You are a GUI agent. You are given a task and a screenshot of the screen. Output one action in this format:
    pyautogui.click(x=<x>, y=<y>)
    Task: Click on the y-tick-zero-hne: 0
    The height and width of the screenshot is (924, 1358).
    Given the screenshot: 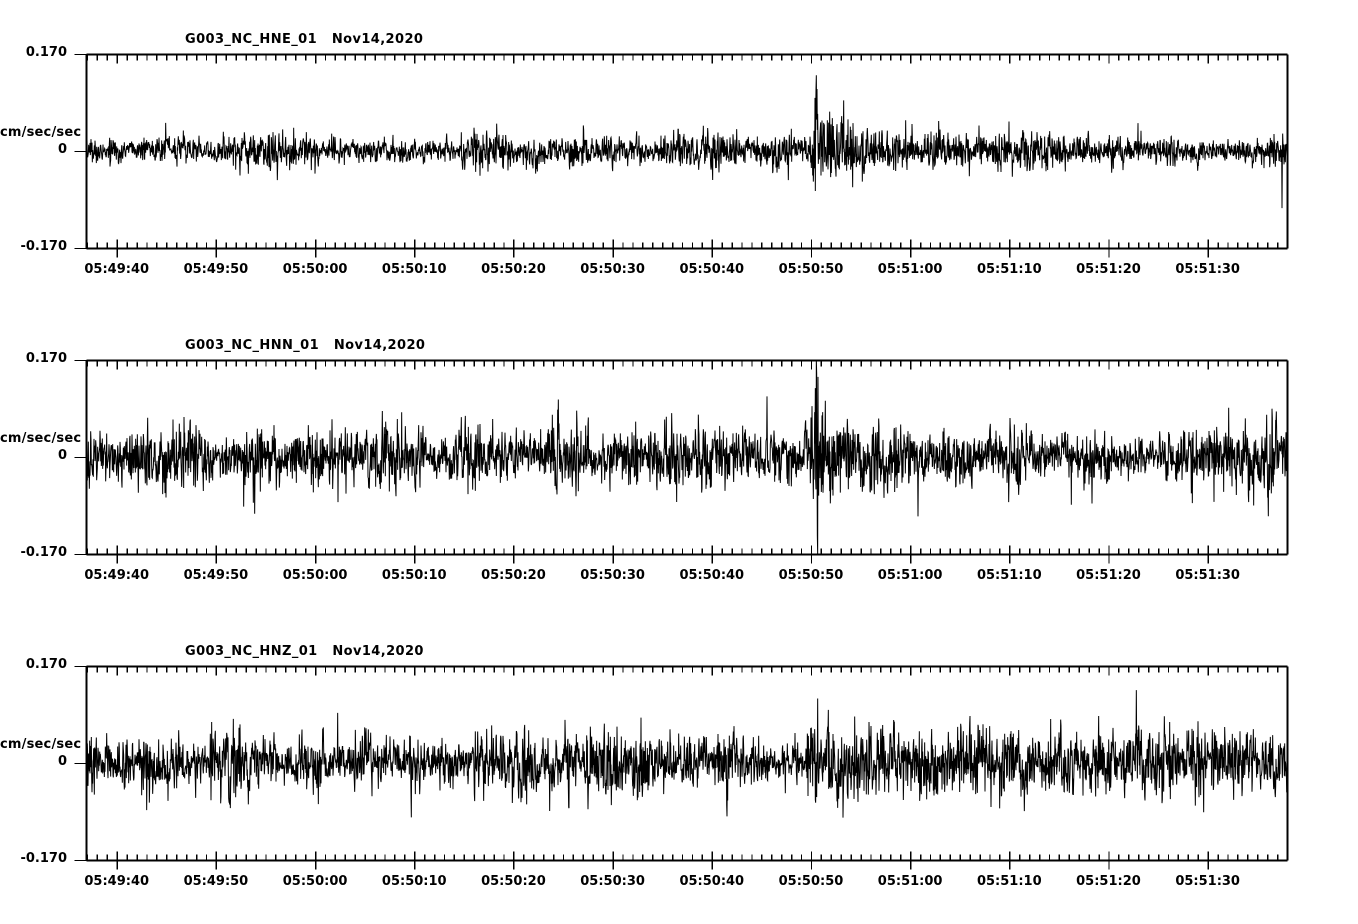 What is the action you would take?
    pyautogui.click(x=62, y=149)
    